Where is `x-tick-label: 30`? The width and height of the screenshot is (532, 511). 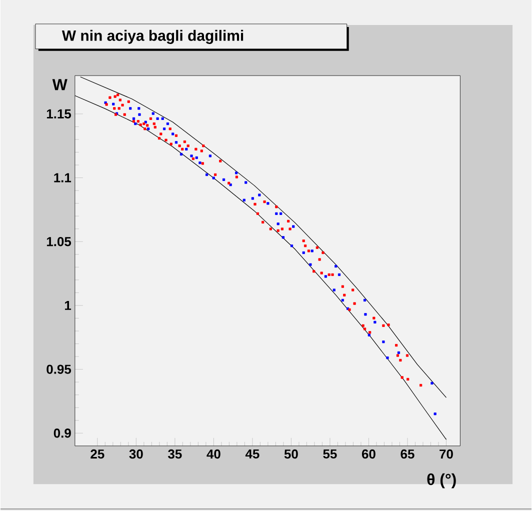 x-tick-label: 30 is located at coordinates (136, 454).